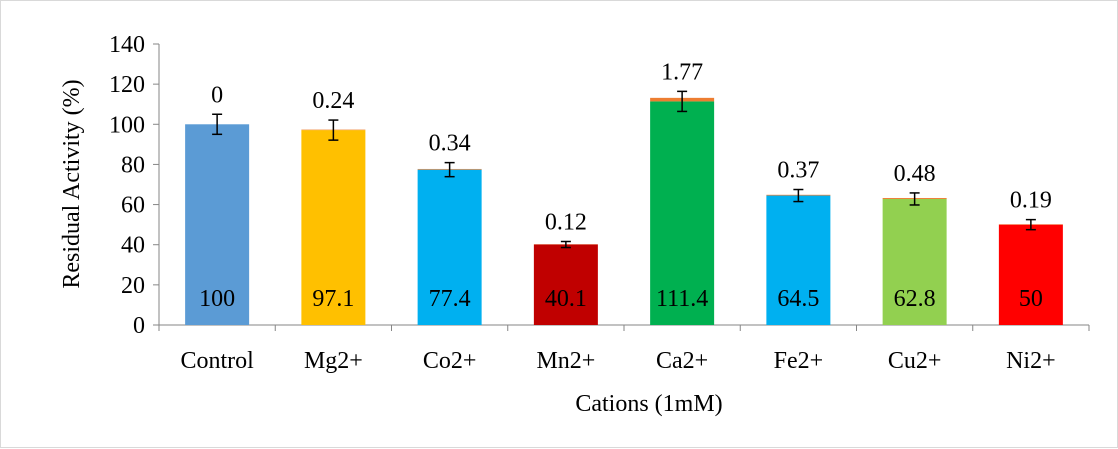  Describe the element at coordinates (72, 183) in the screenshot. I see `y-axis-title: Residual Activity (%)` at that location.